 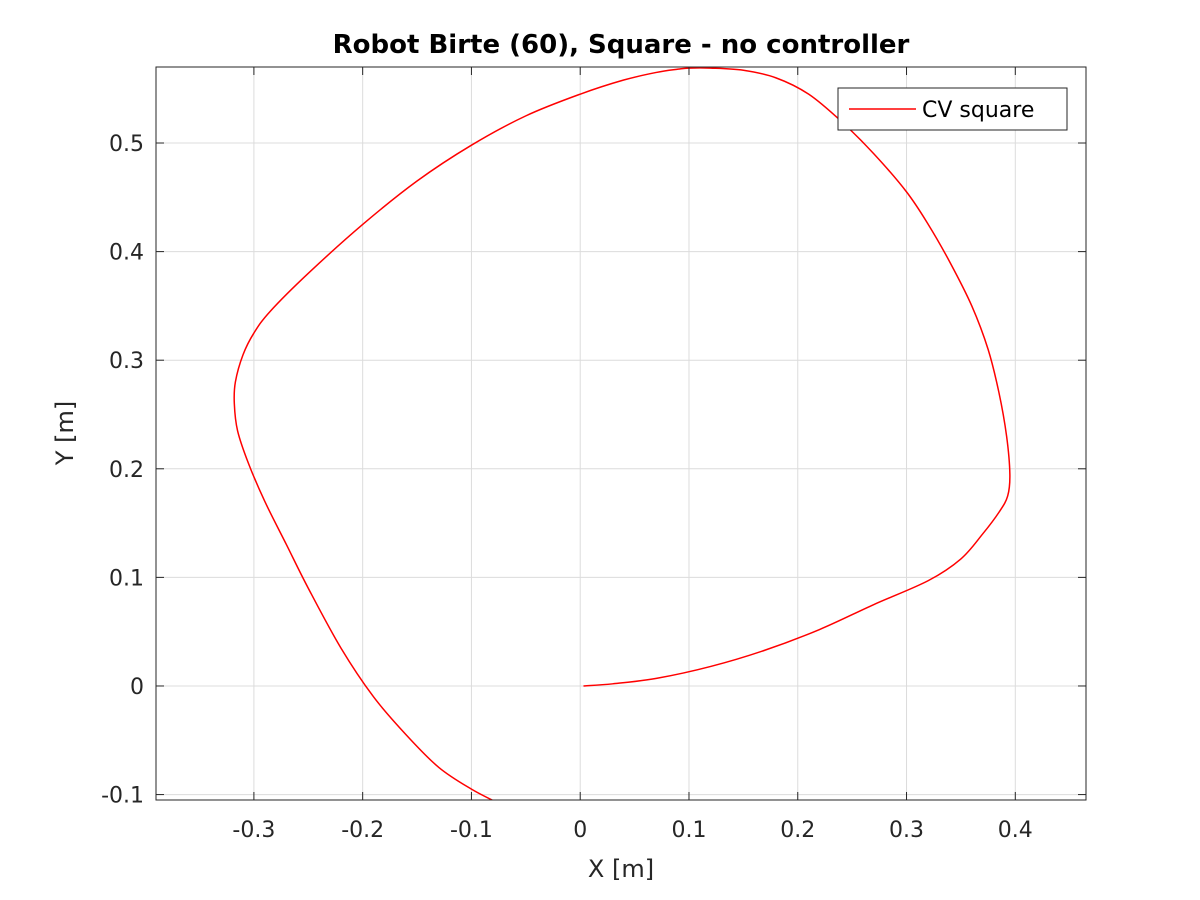 What do you see at coordinates (126, 144) in the screenshot?
I see `y-tick-label: 0.5` at bounding box center [126, 144].